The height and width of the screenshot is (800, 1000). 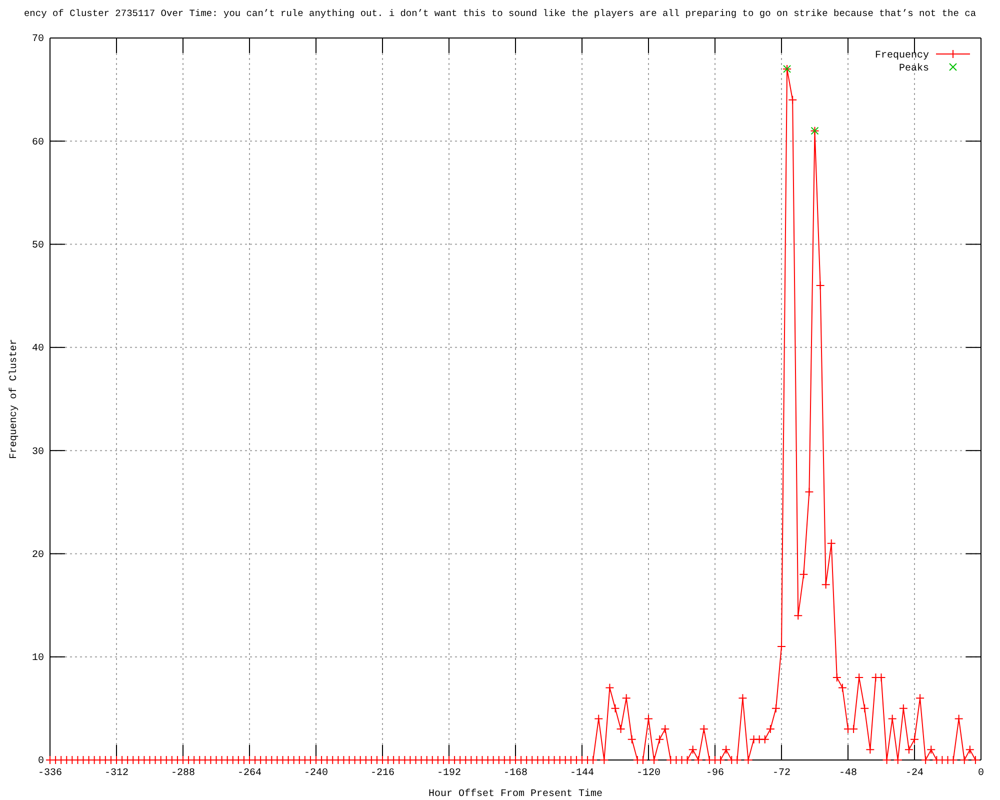 What do you see at coordinates (382, 774) in the screenshot?
I see `x-tick-label: -216` at bounding box center [382, 774].